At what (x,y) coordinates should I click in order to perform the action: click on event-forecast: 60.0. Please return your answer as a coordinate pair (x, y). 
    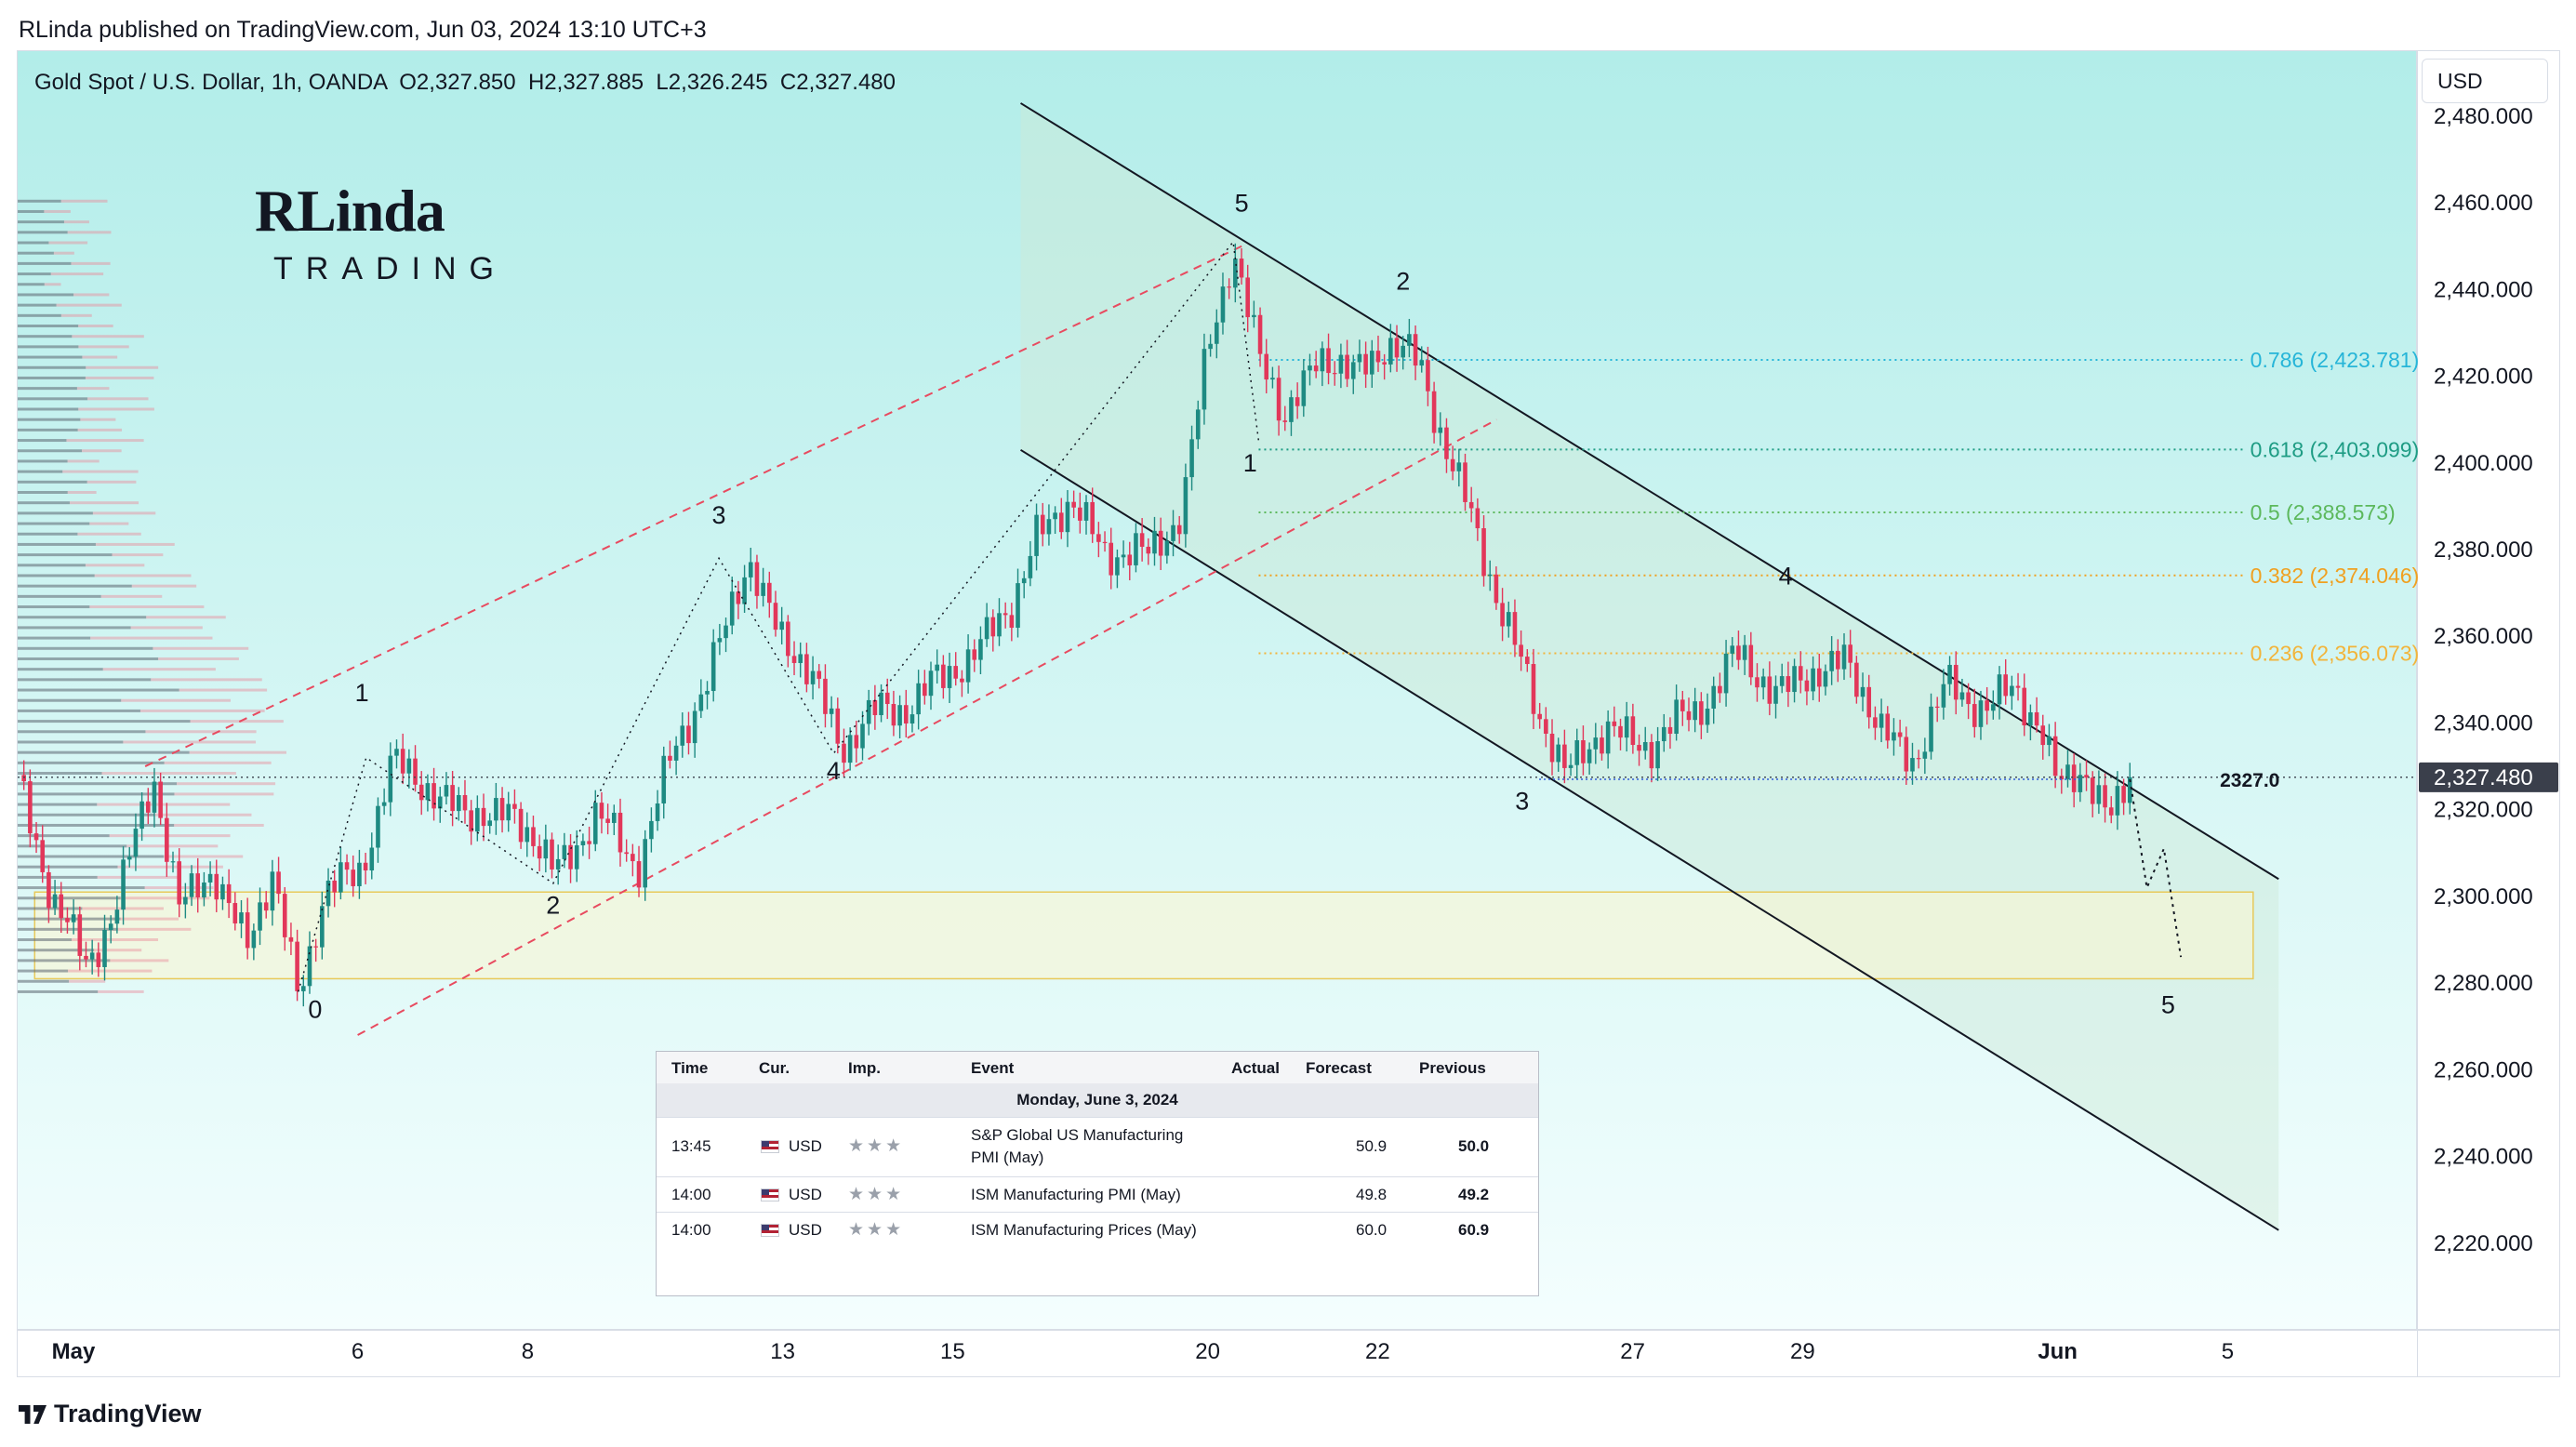
    Looking at the image, I should click on (1372, 1230).